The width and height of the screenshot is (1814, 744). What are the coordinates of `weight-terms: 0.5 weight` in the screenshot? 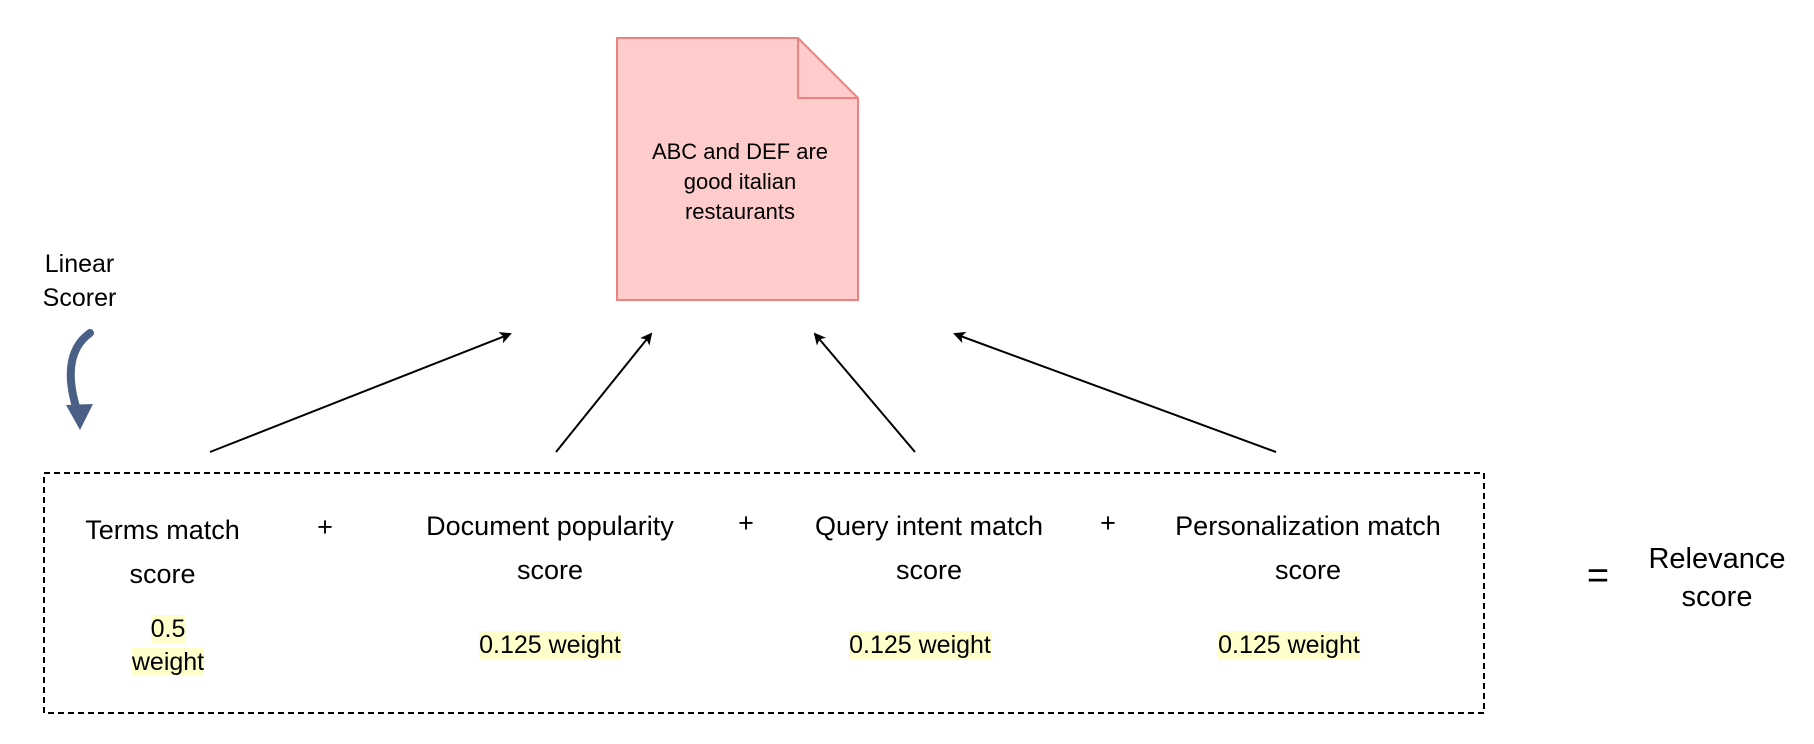 It's located at (168, 646).